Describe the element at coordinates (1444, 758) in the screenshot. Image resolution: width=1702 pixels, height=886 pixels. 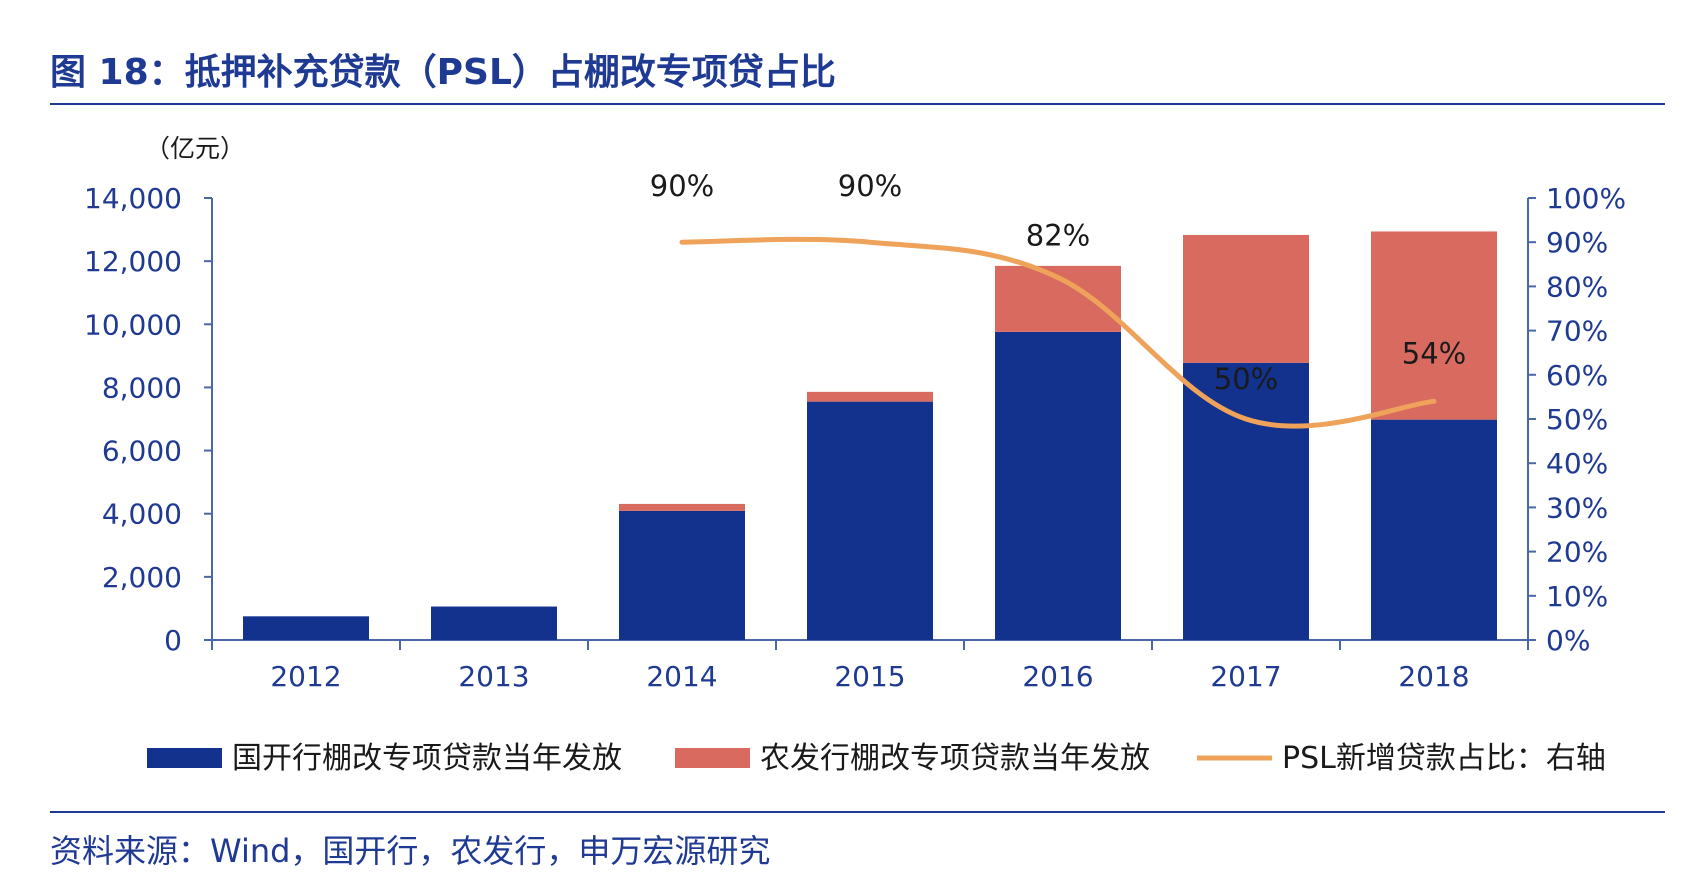
I see `legend-label-psl: PSL新增贷款占比：右轴` at that location.